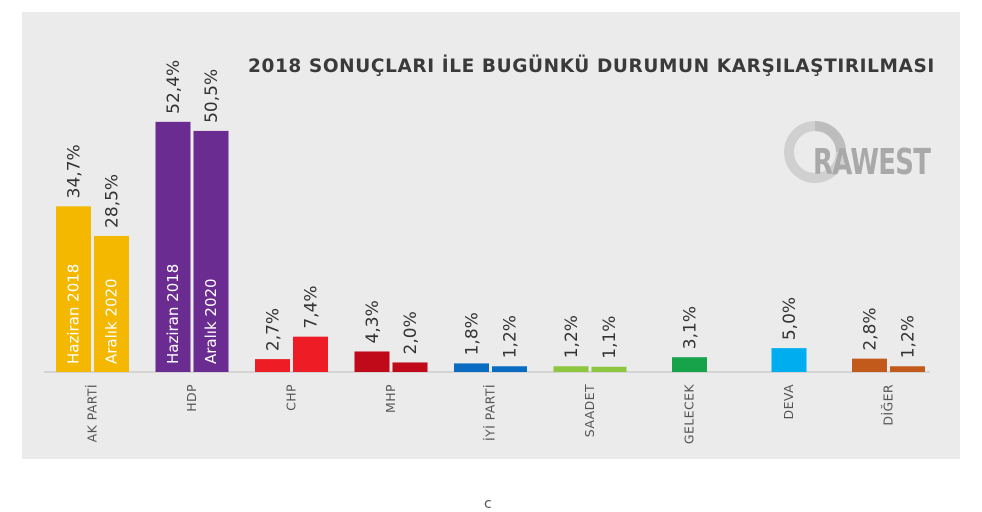 The height and width of the screenshot is (512, 982). I want to click on value-label: 52,4%, so click(174, 87).